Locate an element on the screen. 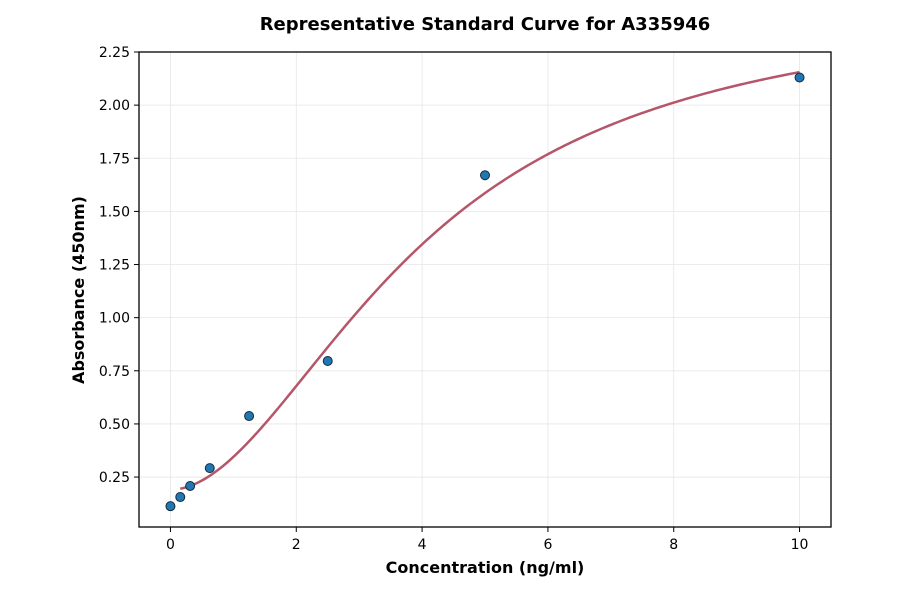  x-axis: 0 2 4 6 8 10 is located at coordinates (487, 540).